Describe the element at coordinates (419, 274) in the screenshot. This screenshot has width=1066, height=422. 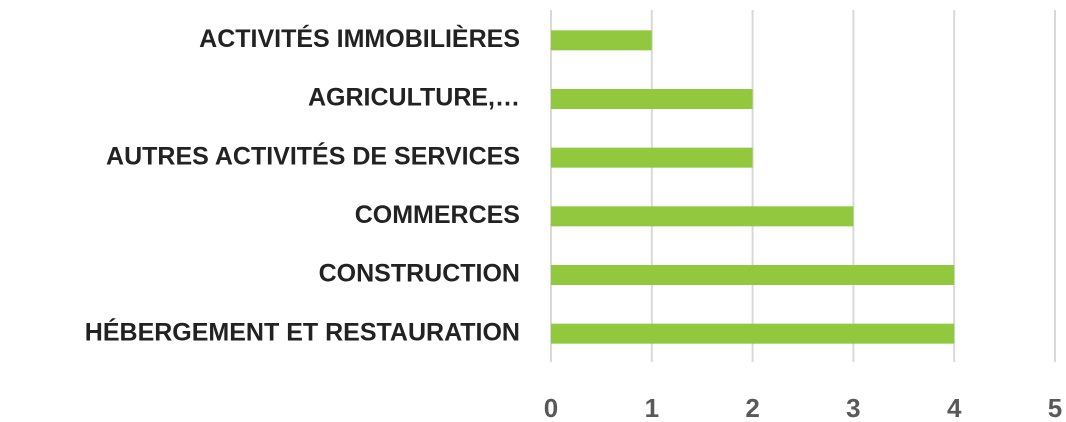
I see `y-tick-label: CONSTRUCTION` at that location.